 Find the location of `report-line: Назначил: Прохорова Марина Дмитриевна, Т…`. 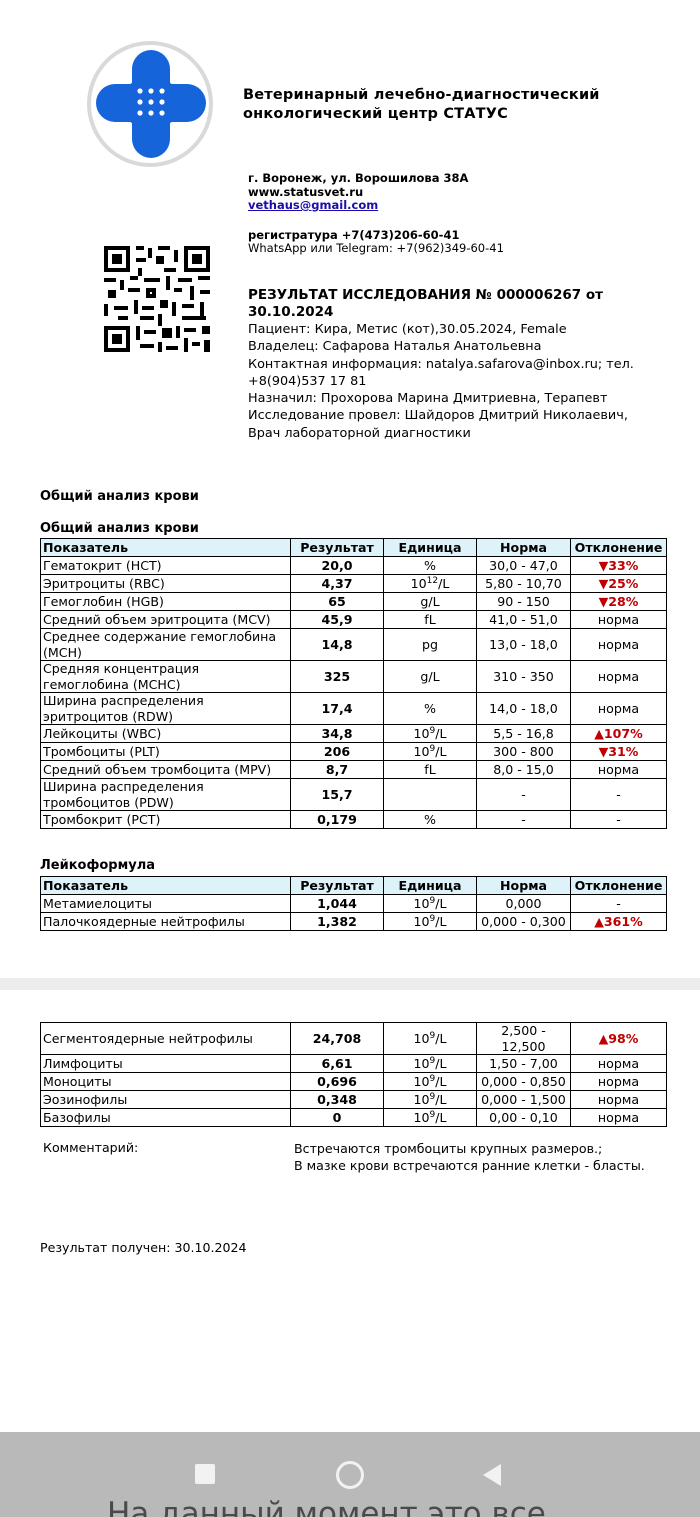

report-line: Назначил: Прохорова Марина Дмитриевна, Т… is located at coordinates (428, 399).